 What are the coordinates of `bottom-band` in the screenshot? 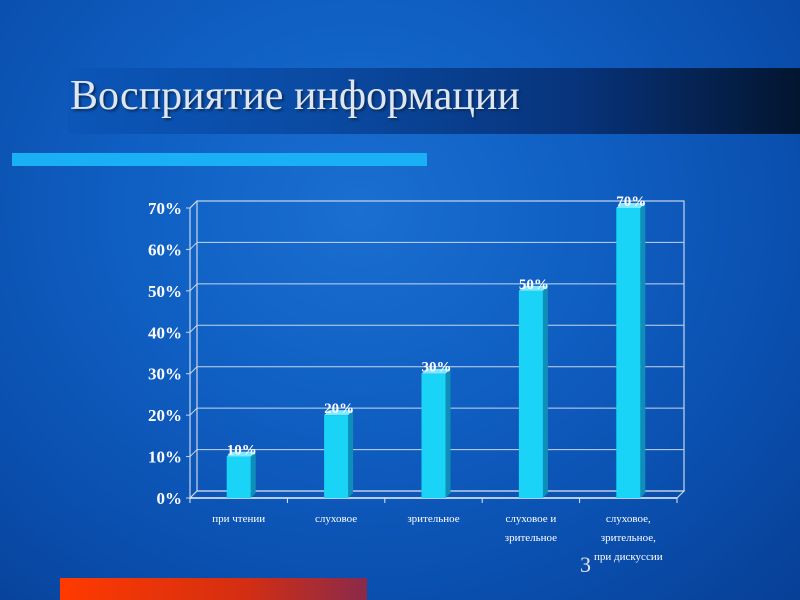 It's located at (213, 589).